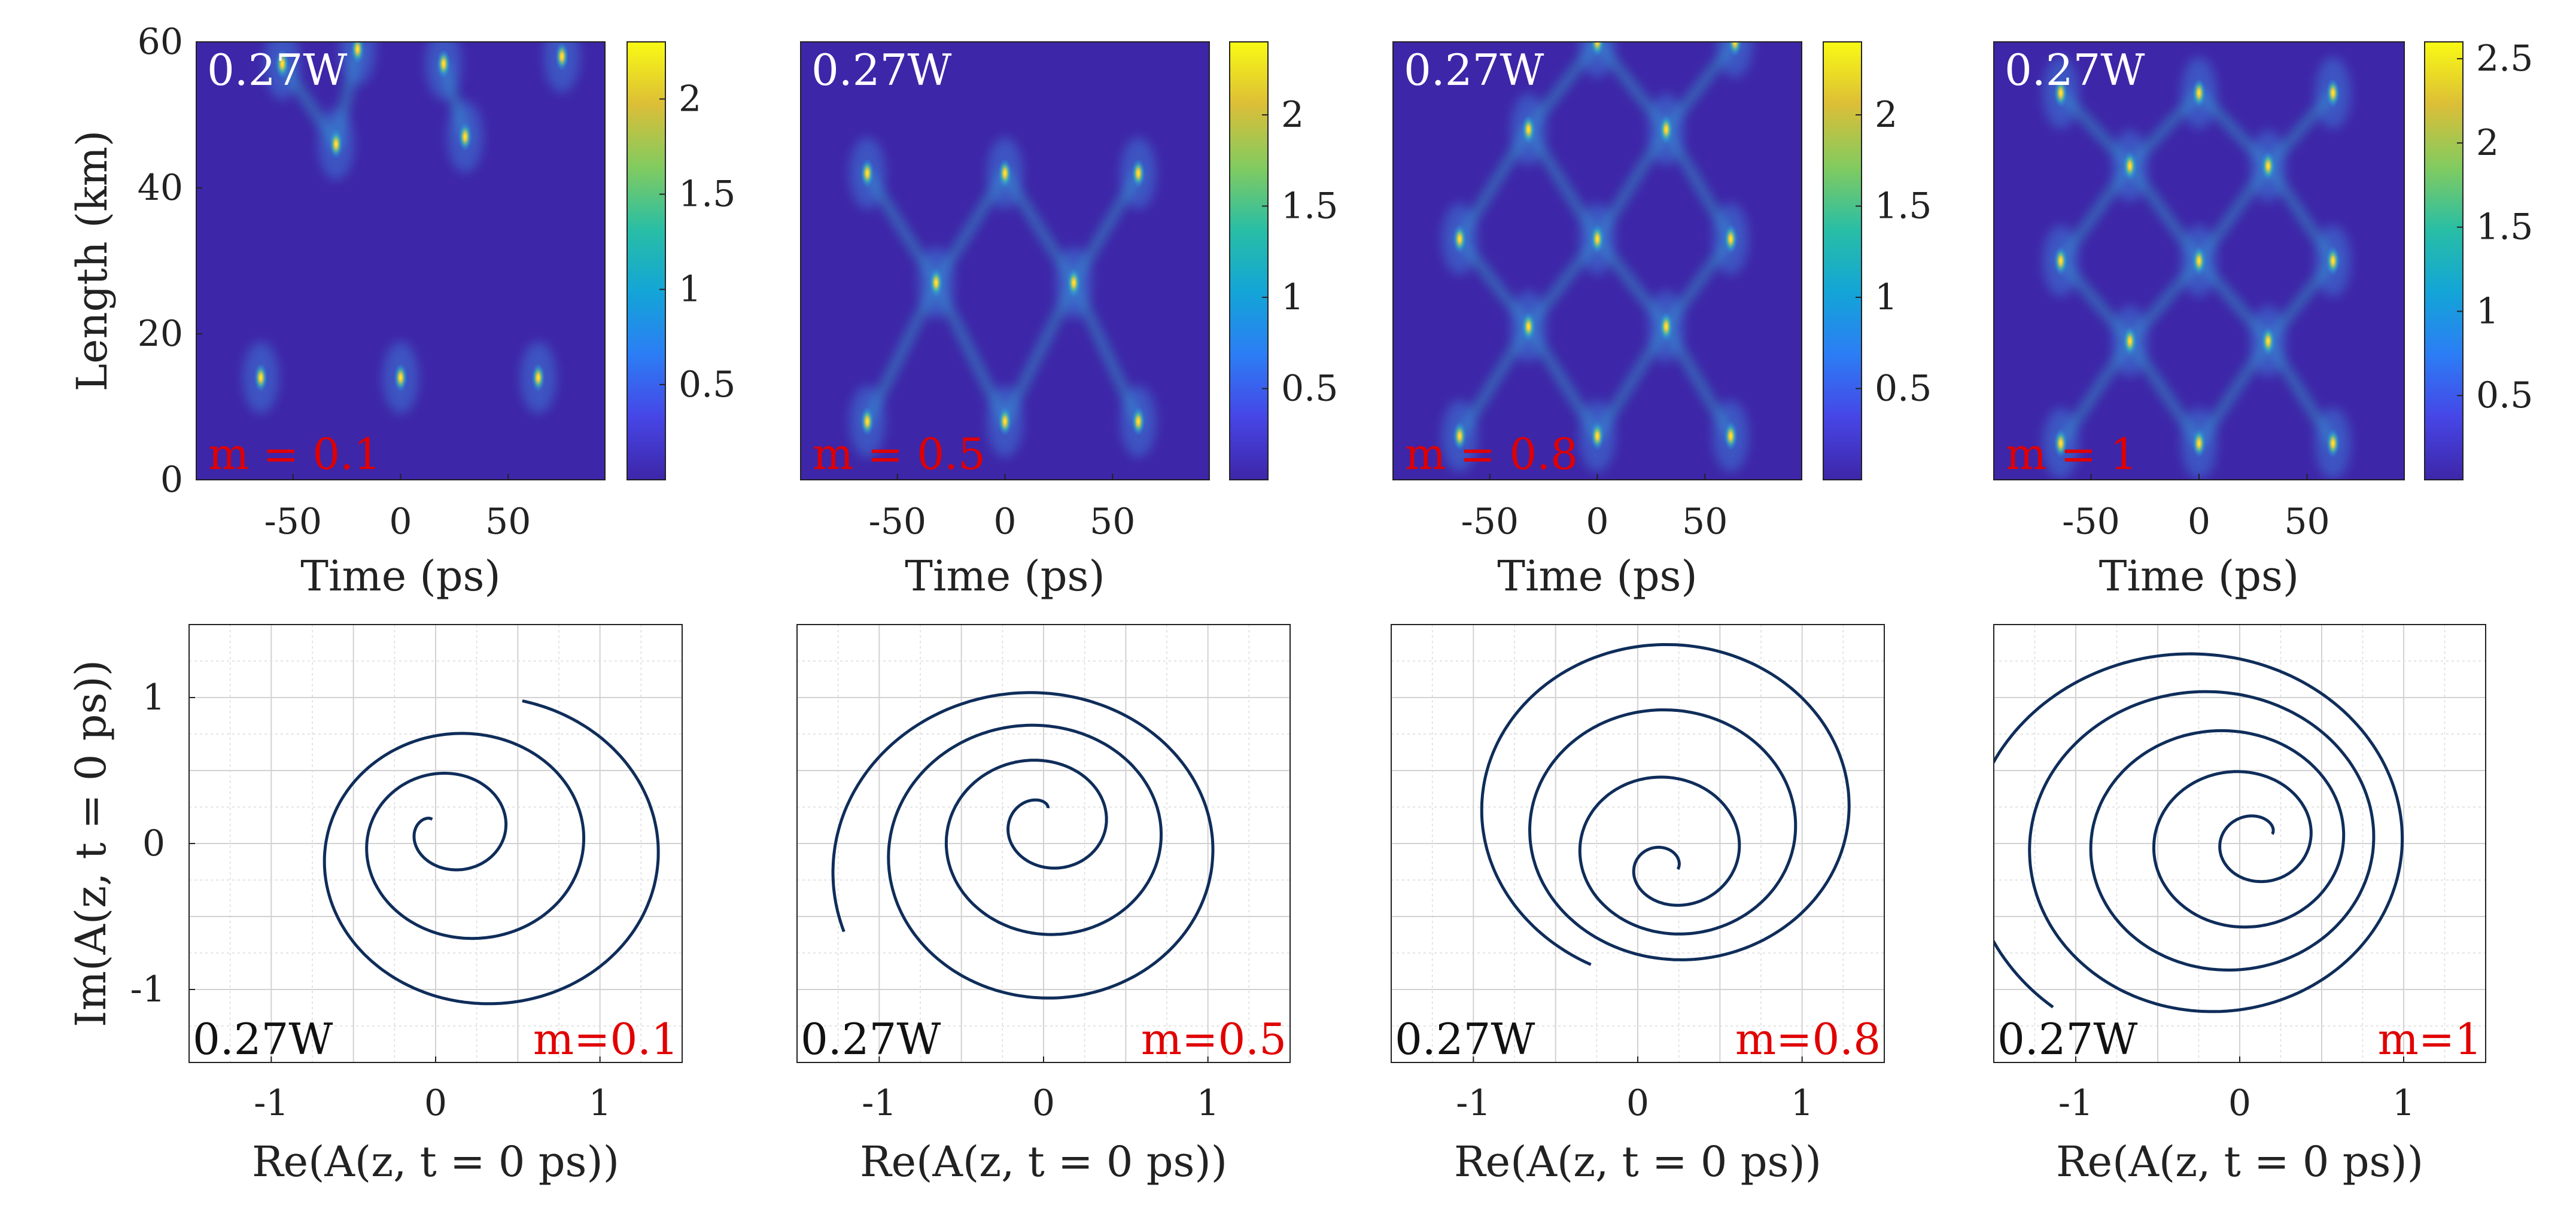  I want to click on heatmap-field, so click(1003, 297).